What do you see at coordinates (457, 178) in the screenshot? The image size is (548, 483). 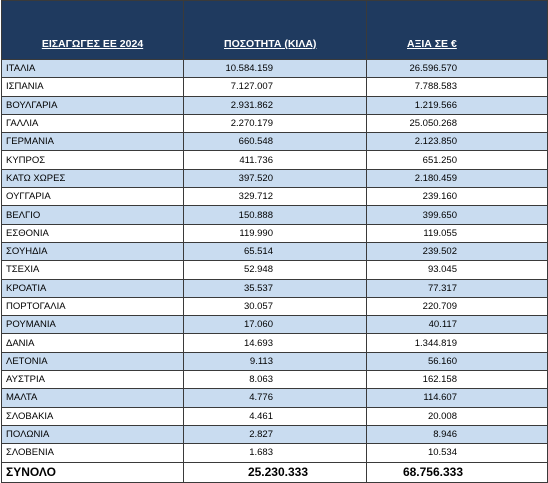 I see `number-cell: 2.180.459` at bounding box center [457, 178].